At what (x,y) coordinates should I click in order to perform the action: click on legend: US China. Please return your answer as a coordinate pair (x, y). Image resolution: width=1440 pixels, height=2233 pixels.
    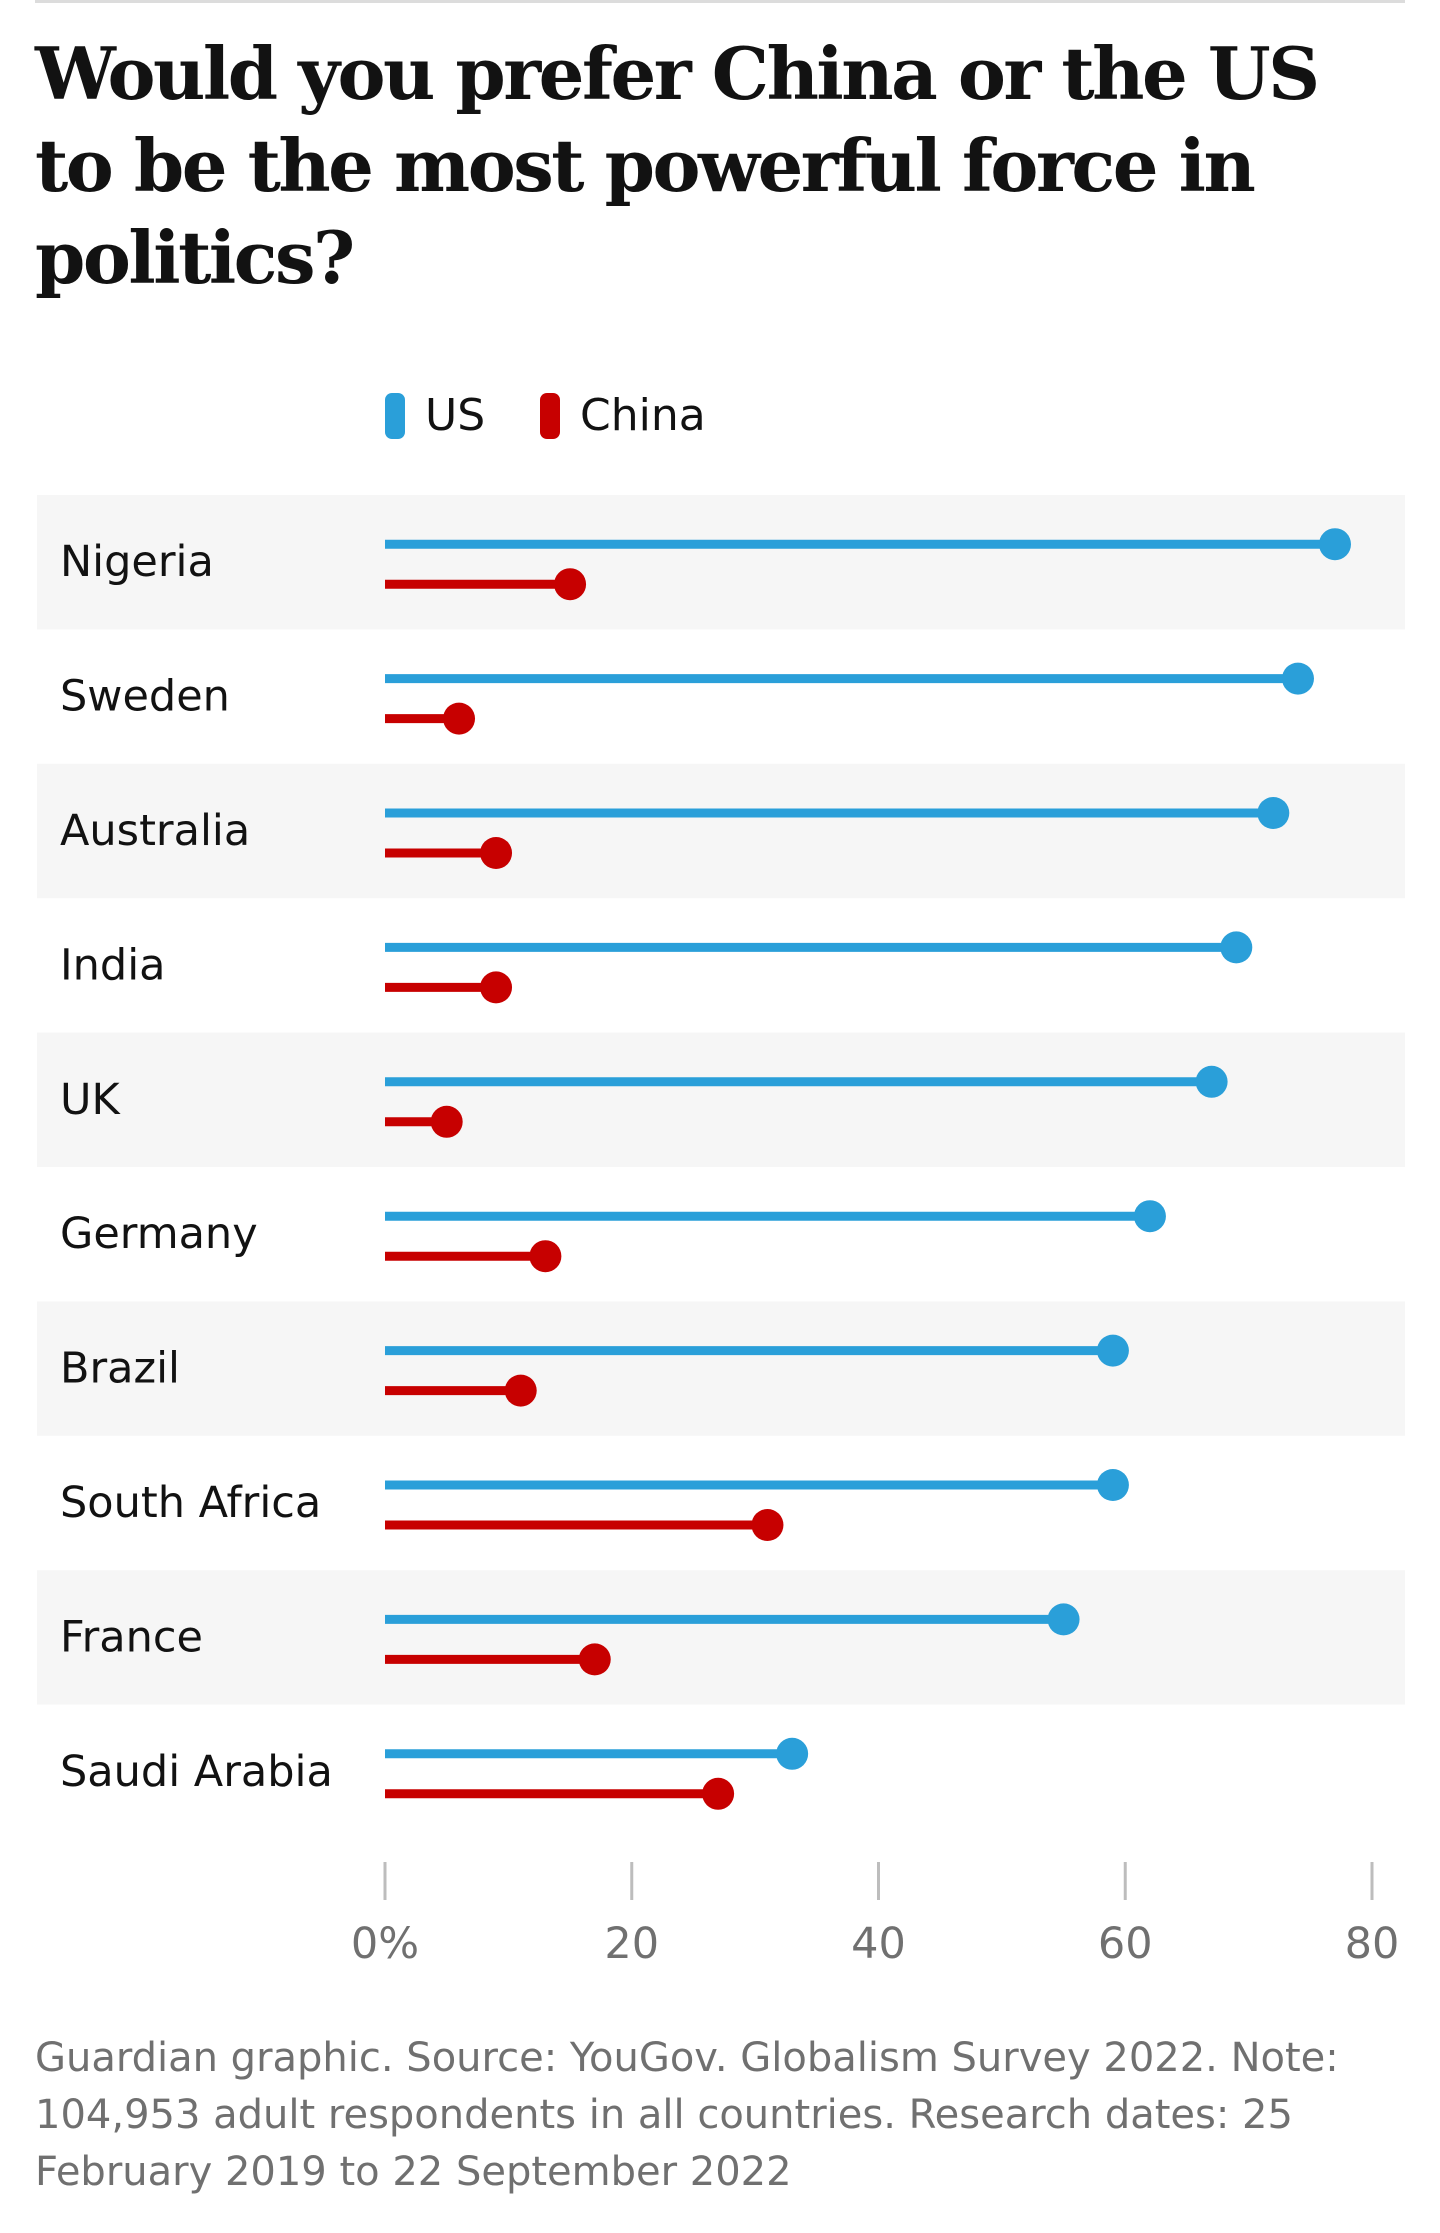
    Looking at the image, I should click on (545, 415).